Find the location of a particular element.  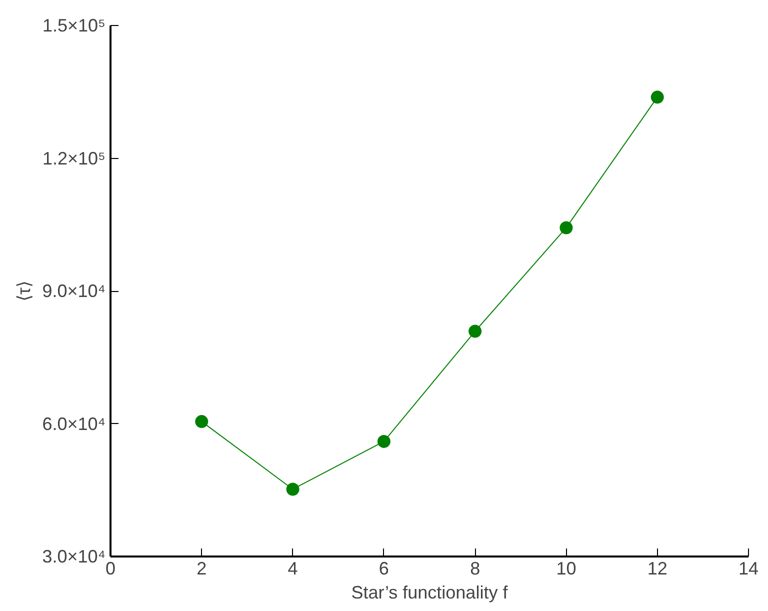

y-tick-label: 1.2×10⁵ is located at coordinates (74, 158).